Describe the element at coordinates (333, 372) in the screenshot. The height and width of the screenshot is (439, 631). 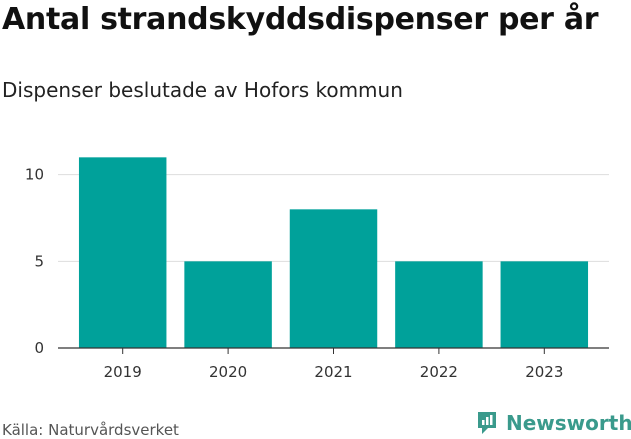
I see `x-tick-label: 2021` at that location.